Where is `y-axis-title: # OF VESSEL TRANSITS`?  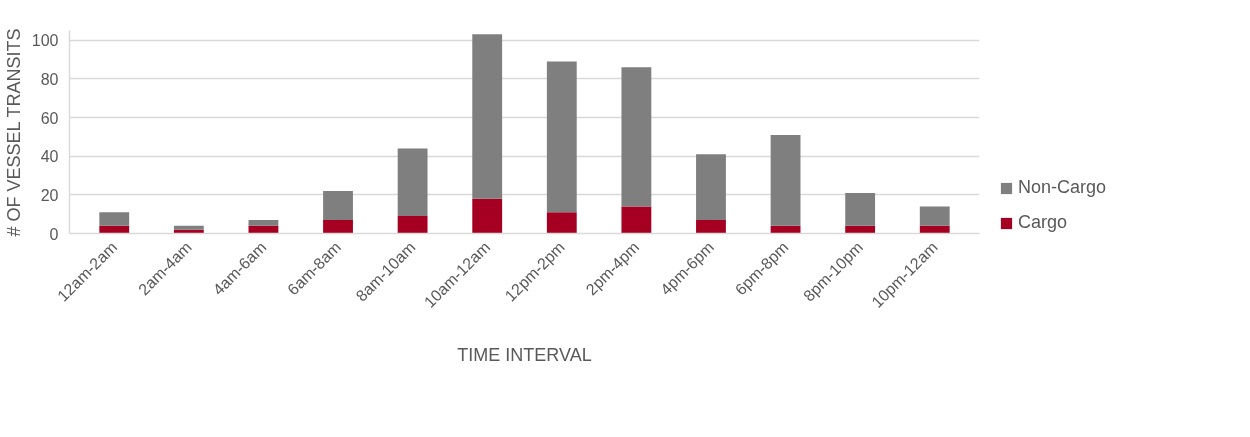 y-axis-title: # OF VESSEL TRANSITS is located at coordinates (13, 132).